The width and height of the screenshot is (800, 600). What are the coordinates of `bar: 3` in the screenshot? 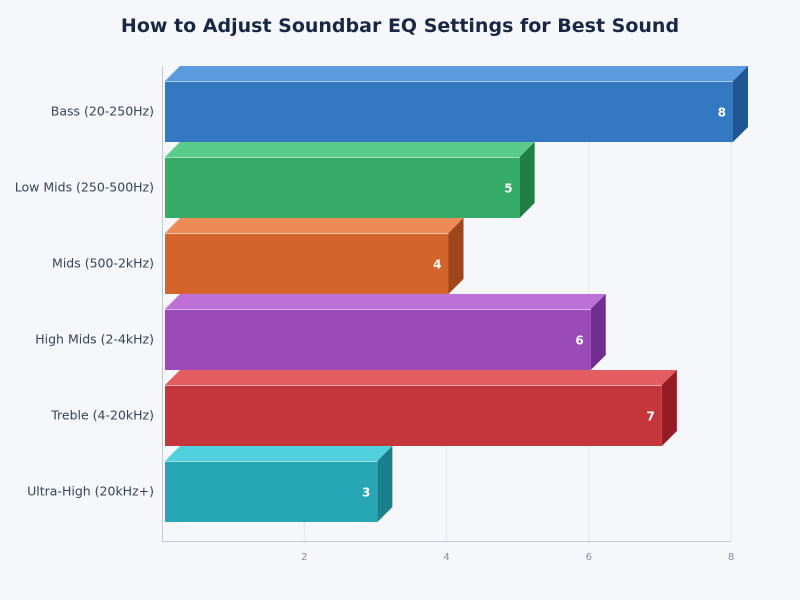 It's located at (279, 484).